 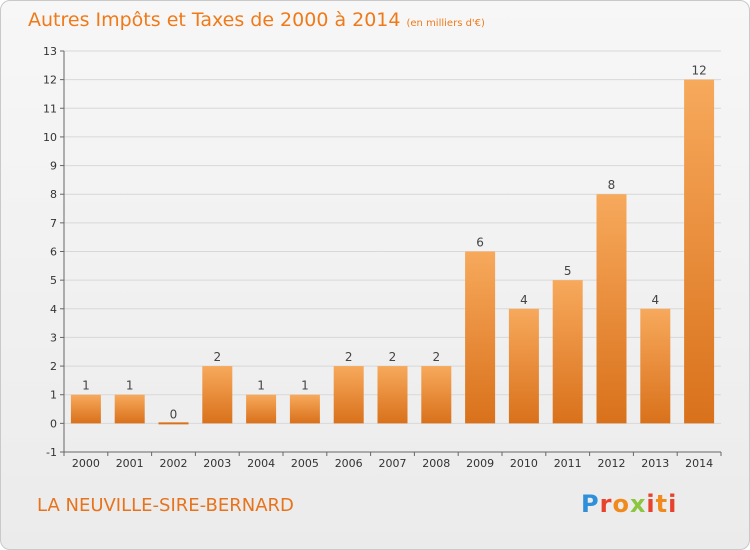 I want to click on y-tick-label: 11, so click(x=50, y=108).